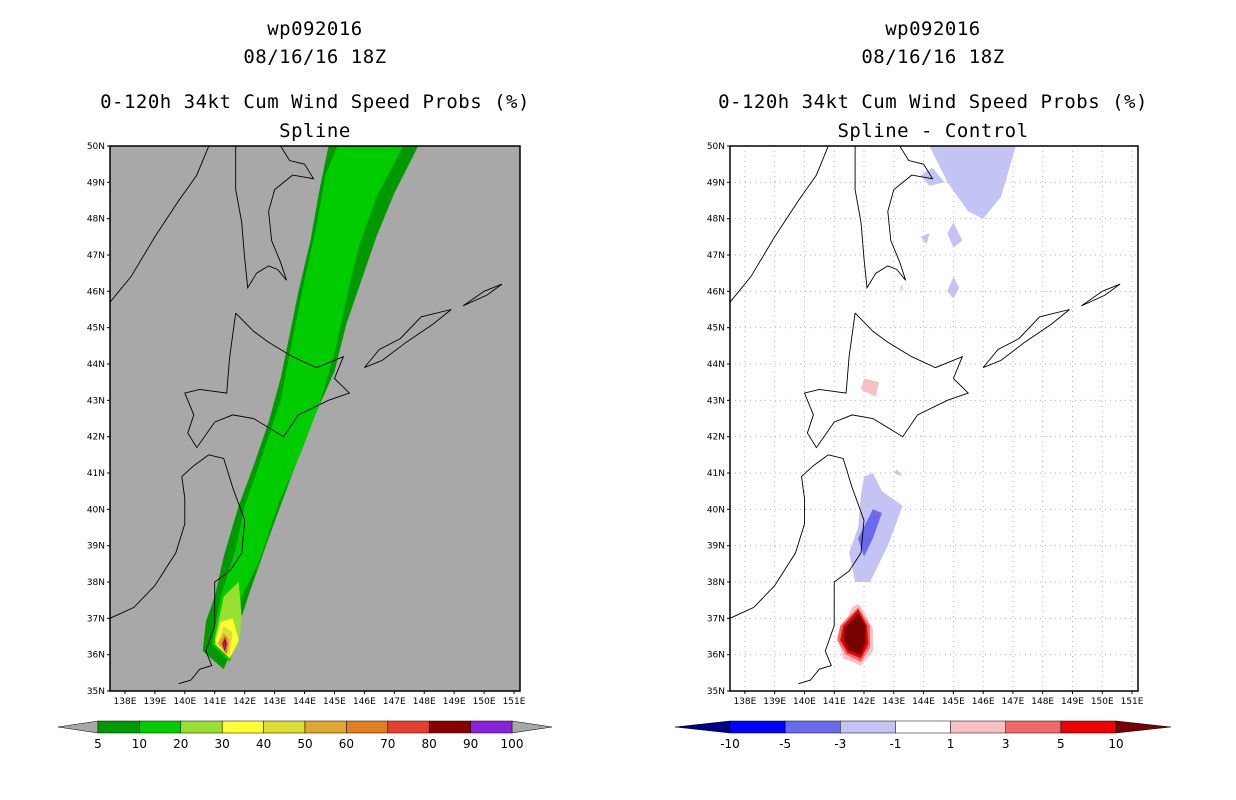 Image resolution: width=1236 pixels, height=800 pixels. What do you see at coordinates (716, 692) in the screenshot?
I see `right-lat-tick-label: 35N` at bounding box center [716, 692].